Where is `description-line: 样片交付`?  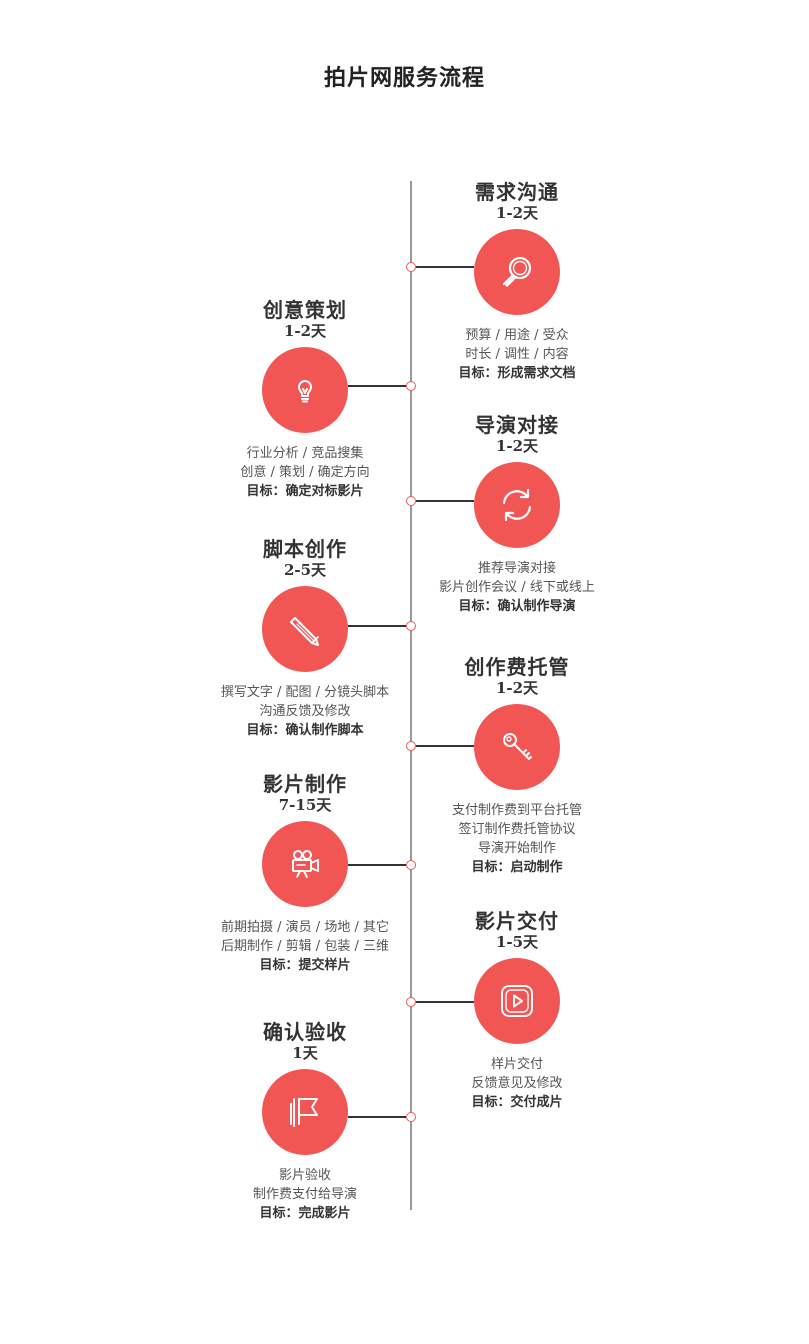
description-line: 样片交付 is located at coordinates (516, 1064).